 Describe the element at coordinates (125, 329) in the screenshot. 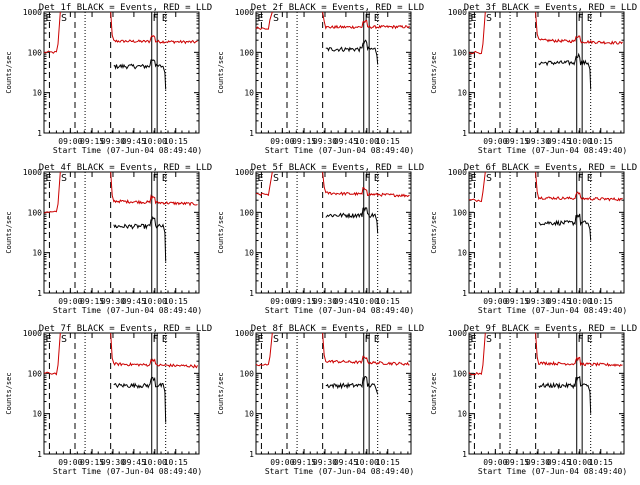

I see `panel-title: Det 7f BLACK = Events, RED = LLD` at that location.